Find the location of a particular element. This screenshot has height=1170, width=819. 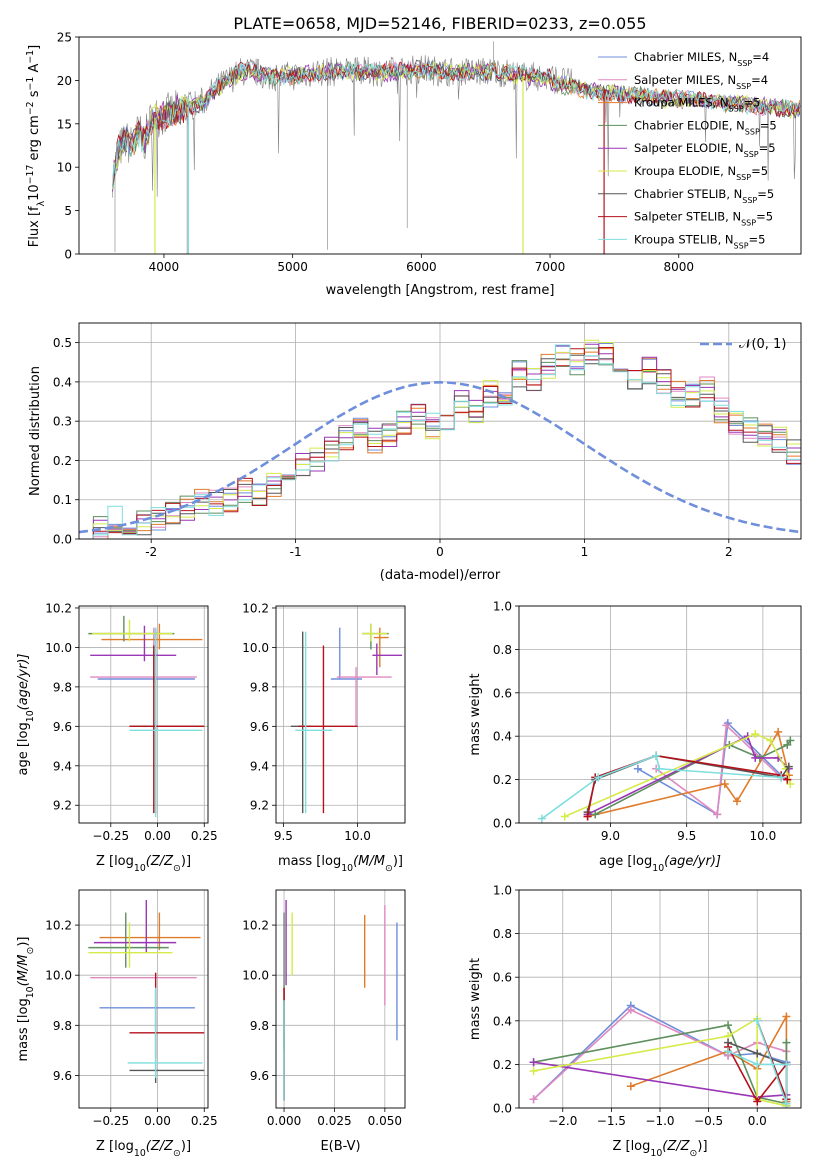

x-tick-label: −1.5 is located at coordinates (611, 1121).